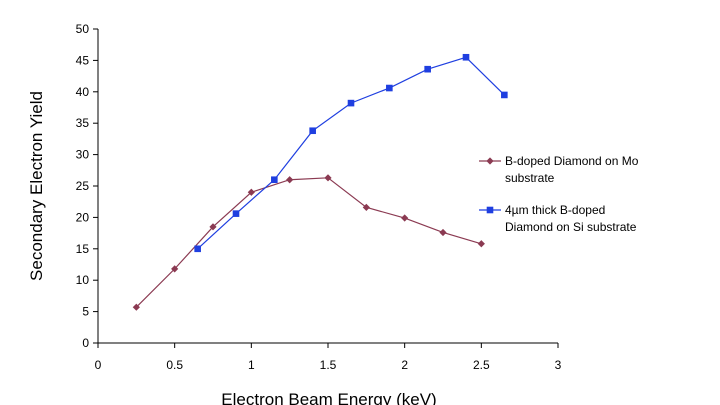 Image resolution: width=720 pixels, height=405 pixels. I want to click on y-tick-label: 45, so click(83, 60).